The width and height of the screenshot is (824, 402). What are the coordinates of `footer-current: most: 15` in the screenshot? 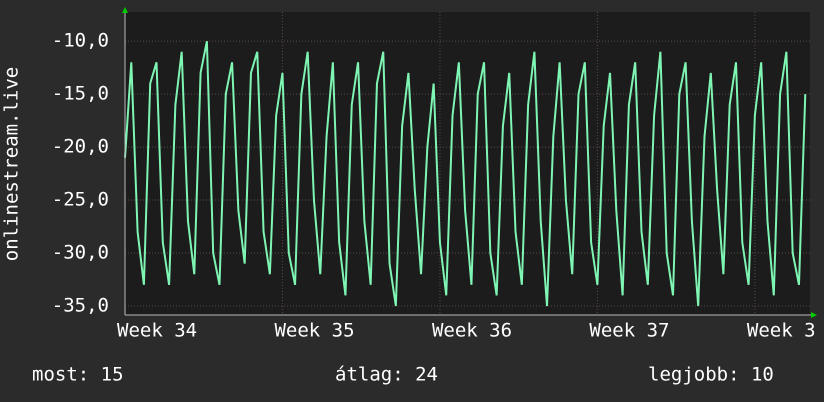 It's located at (78, 375).